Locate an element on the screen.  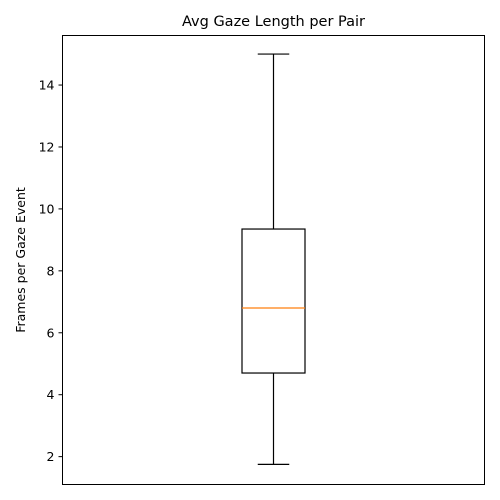
box-group is located at coordinates (273, 259).